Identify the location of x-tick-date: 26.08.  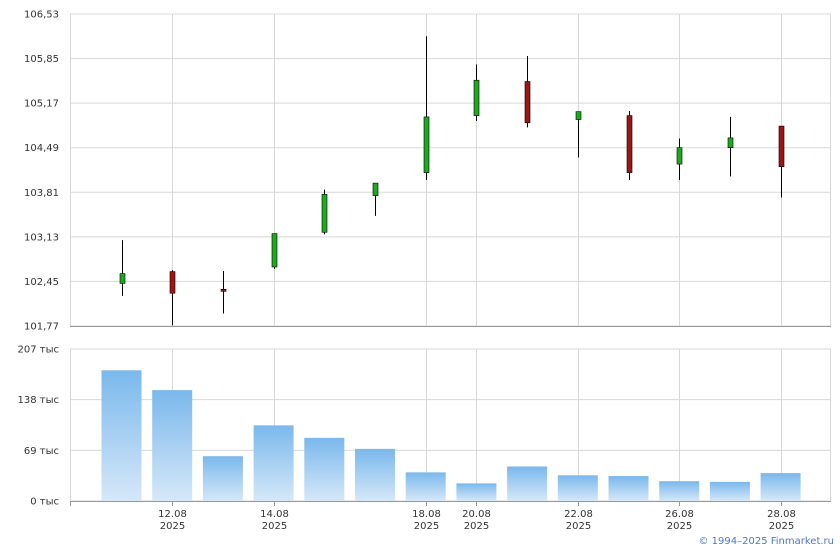
(679, 514).